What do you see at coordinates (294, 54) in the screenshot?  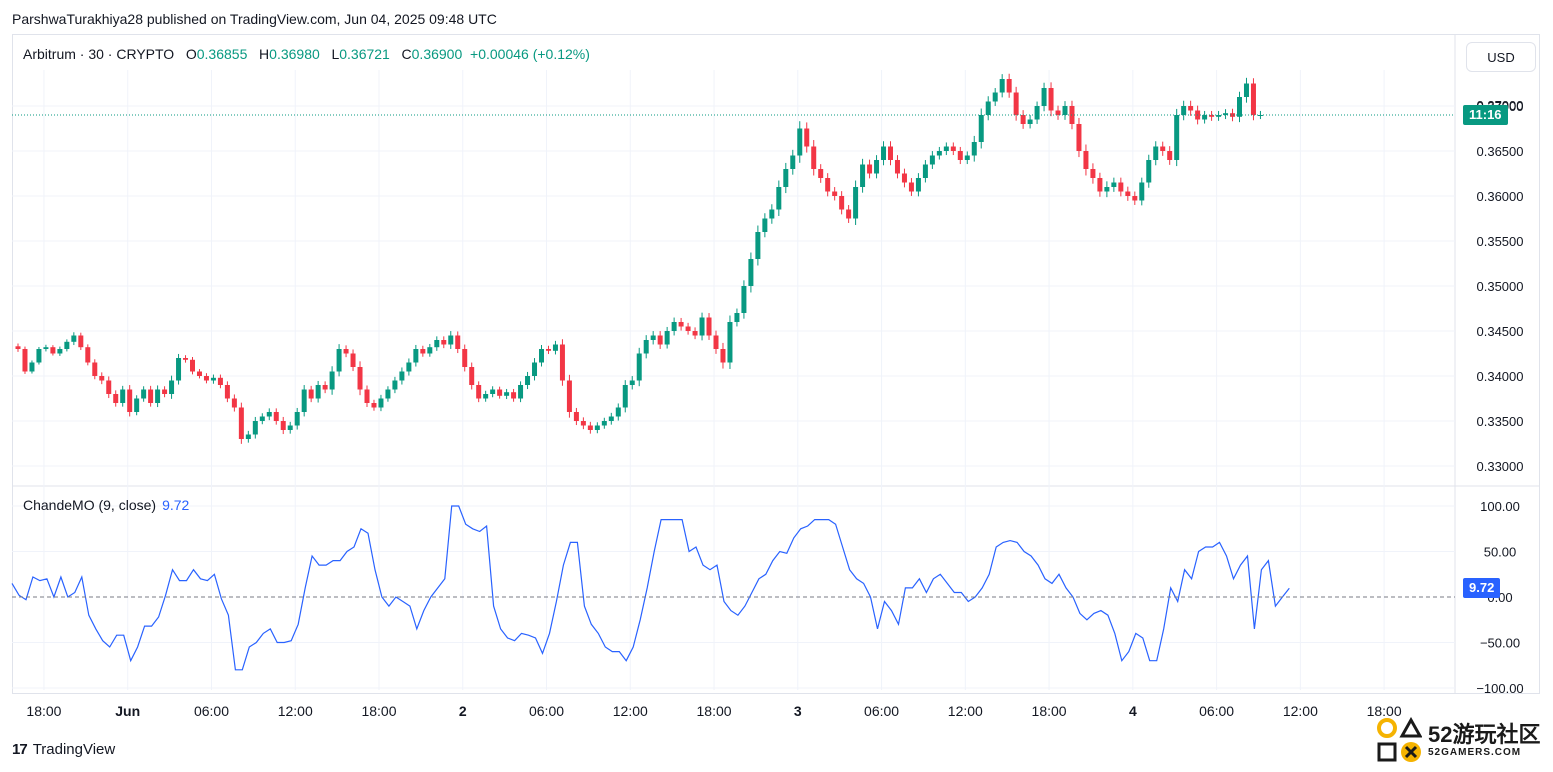 I see `high-value: 0.36980` at bounding box center [294, 54].